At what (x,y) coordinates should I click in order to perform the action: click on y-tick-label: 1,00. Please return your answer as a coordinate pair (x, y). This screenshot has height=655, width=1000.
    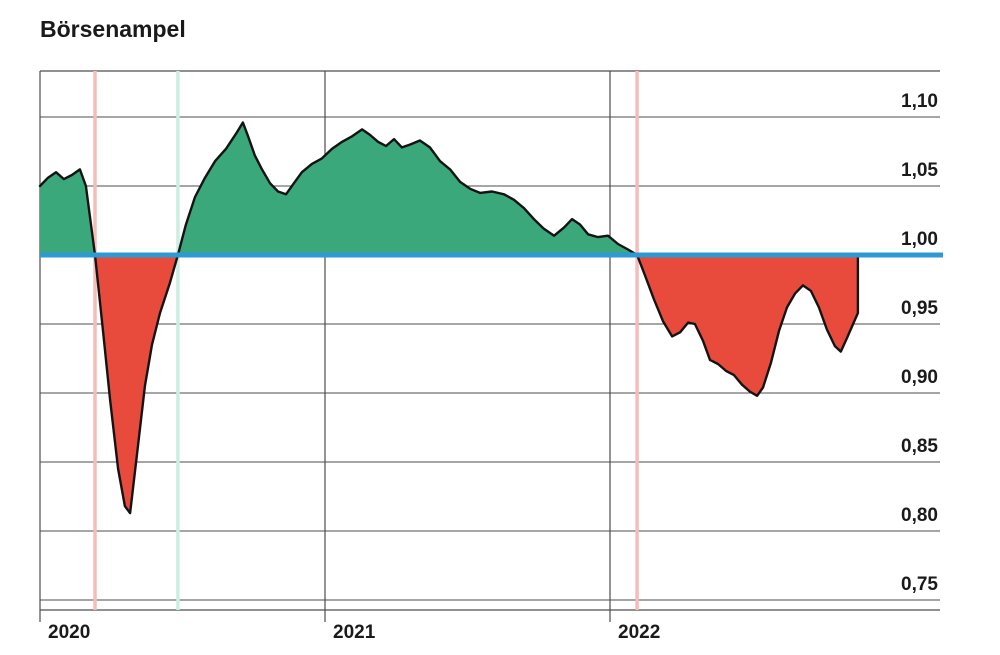
    Looking at the image, I should click on (919, 239).